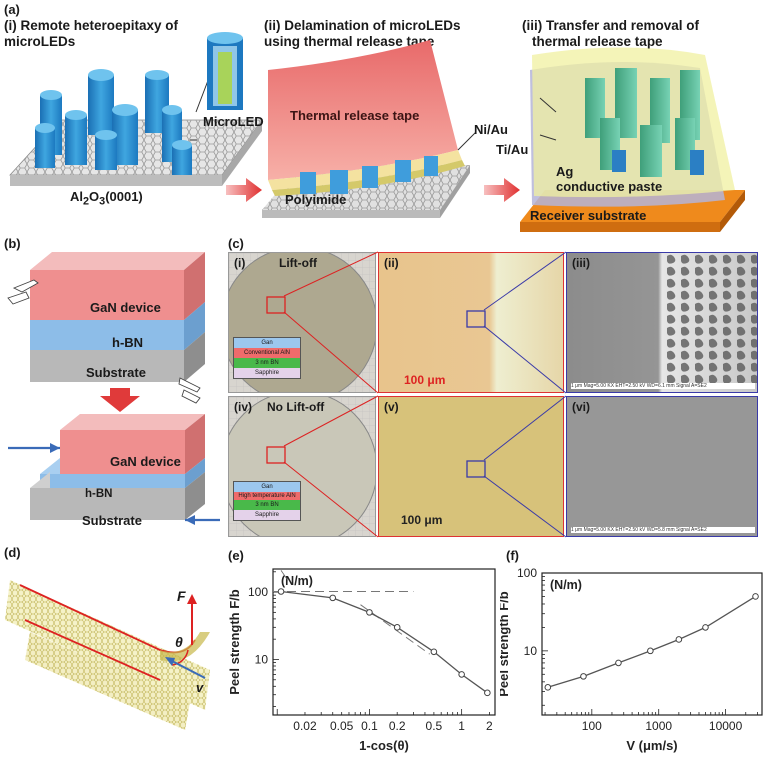 The width and height of the screenshot is (766, 761). Describe the element at coordinates (192, 599) in the screenshot. I see `force-arrow-icon` at that location.